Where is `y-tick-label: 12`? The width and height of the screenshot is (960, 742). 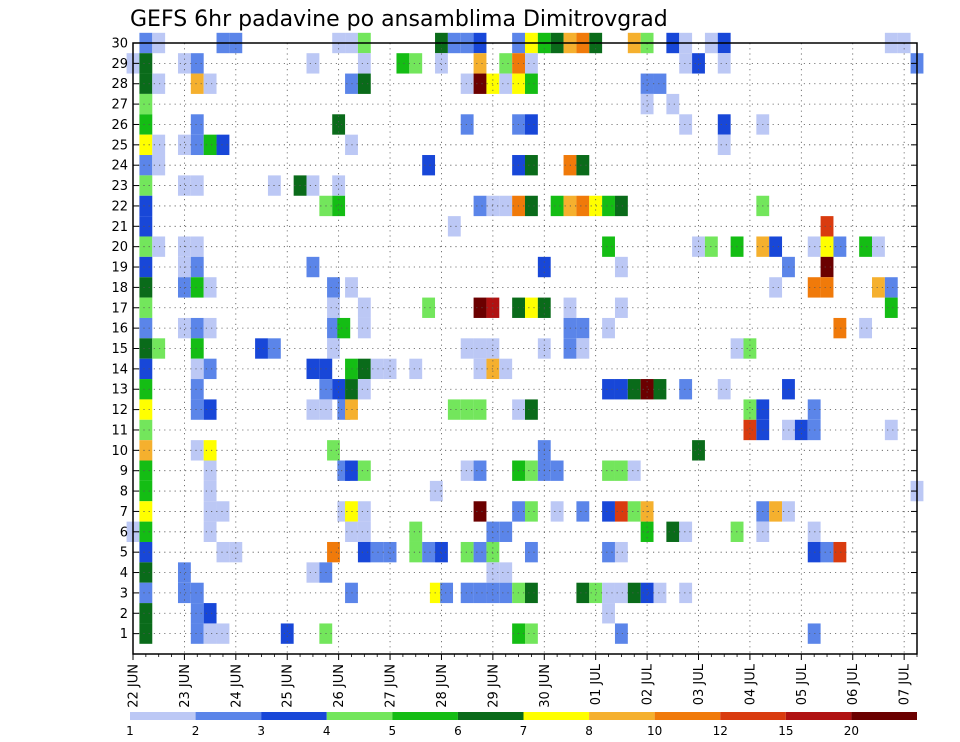 y-tick-label: 12 is located at coordinates (119, 410).